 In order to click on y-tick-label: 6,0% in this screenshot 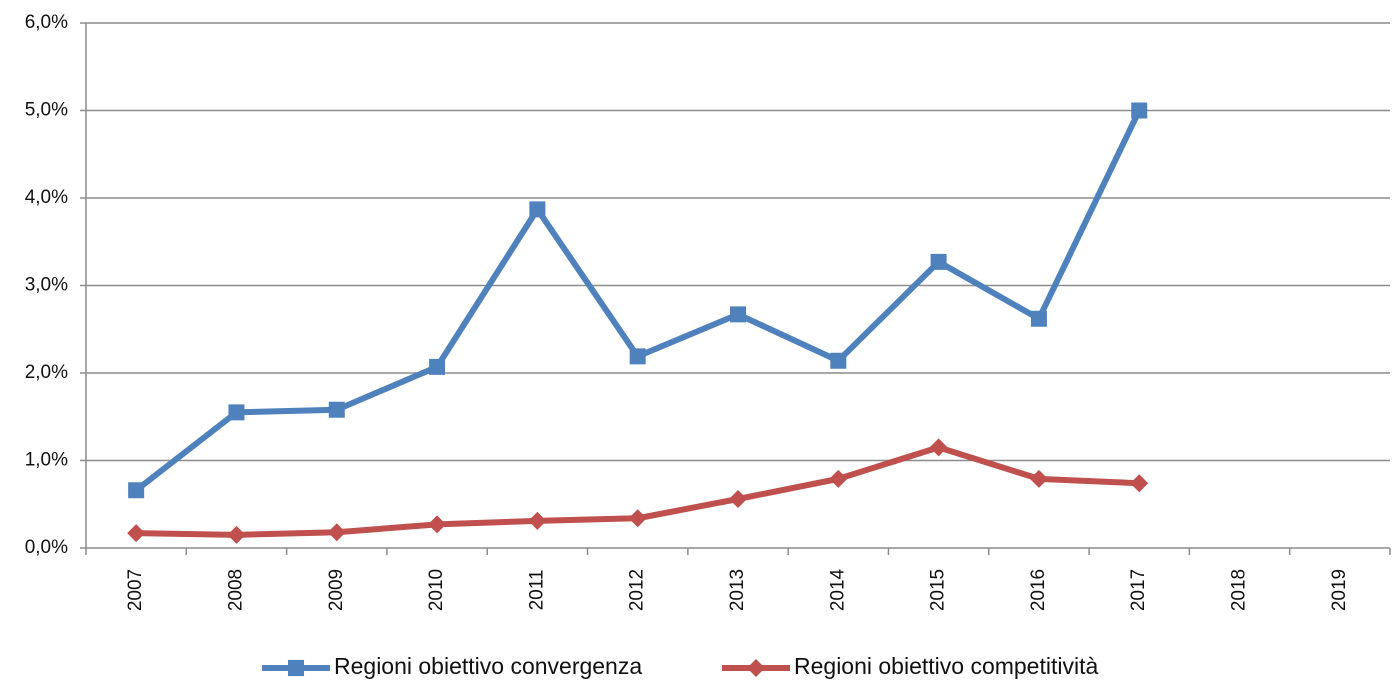, I will do `click(46, 22)`.